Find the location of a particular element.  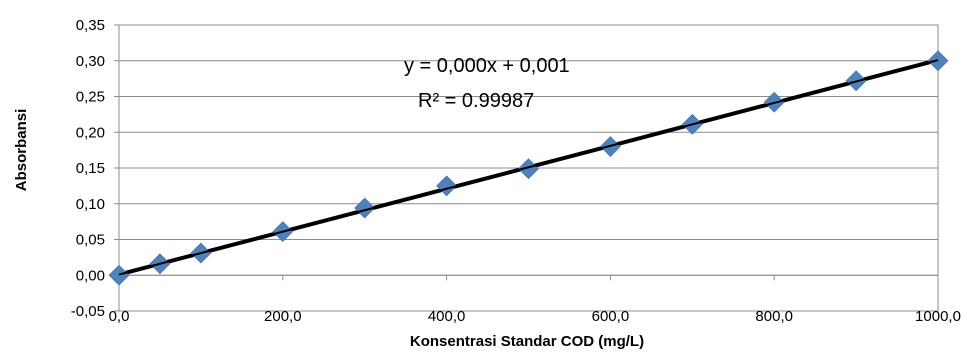

r-squared-label: R² = 0.99987 is located at coordinates (476, 101).